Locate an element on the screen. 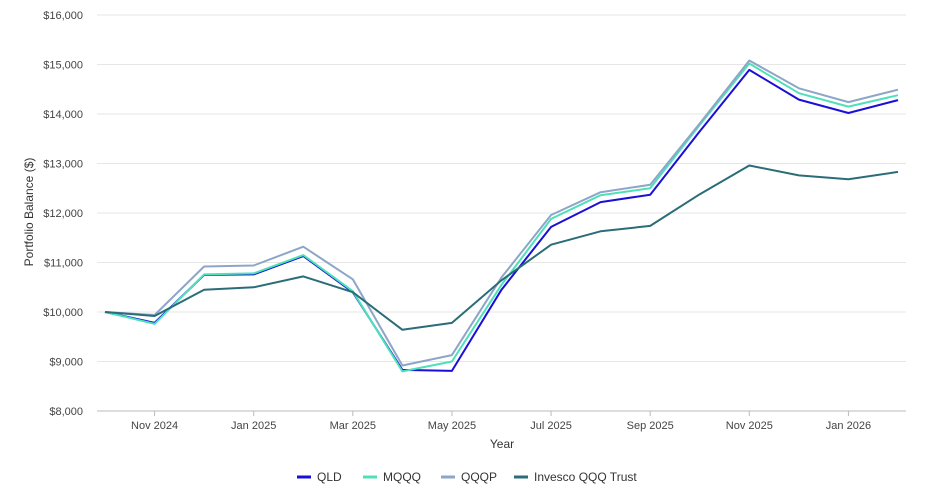 Image resolution: width=939 pixels, height=501 pixels. y-tick-label: $9,000 is located at coordinates (66, 363).